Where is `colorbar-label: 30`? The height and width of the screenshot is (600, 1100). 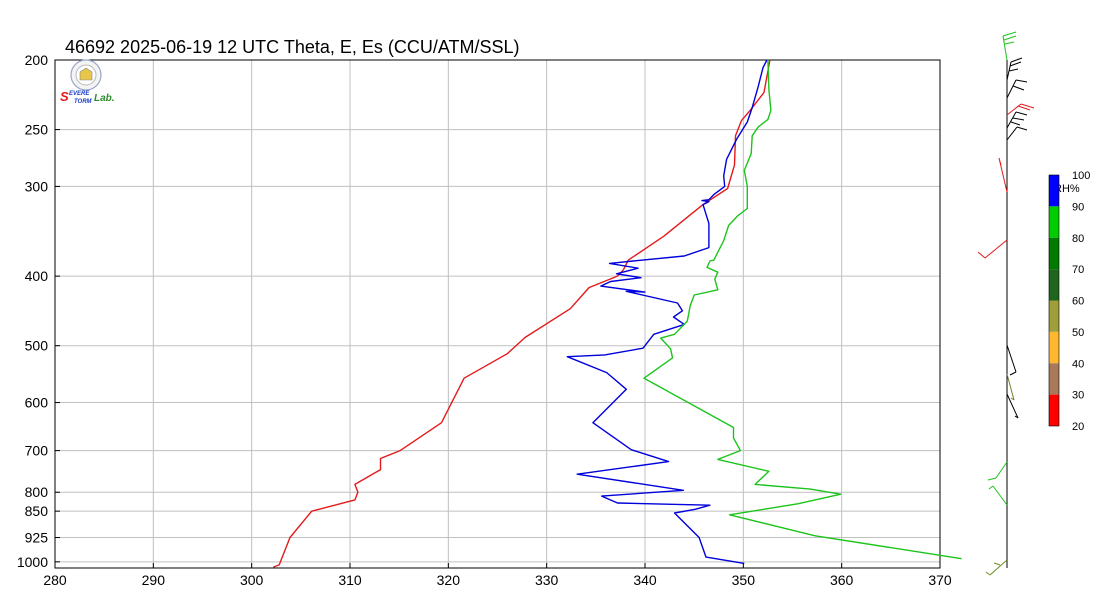
colorbar-label: 30 is located at coordinates (1078, 396).